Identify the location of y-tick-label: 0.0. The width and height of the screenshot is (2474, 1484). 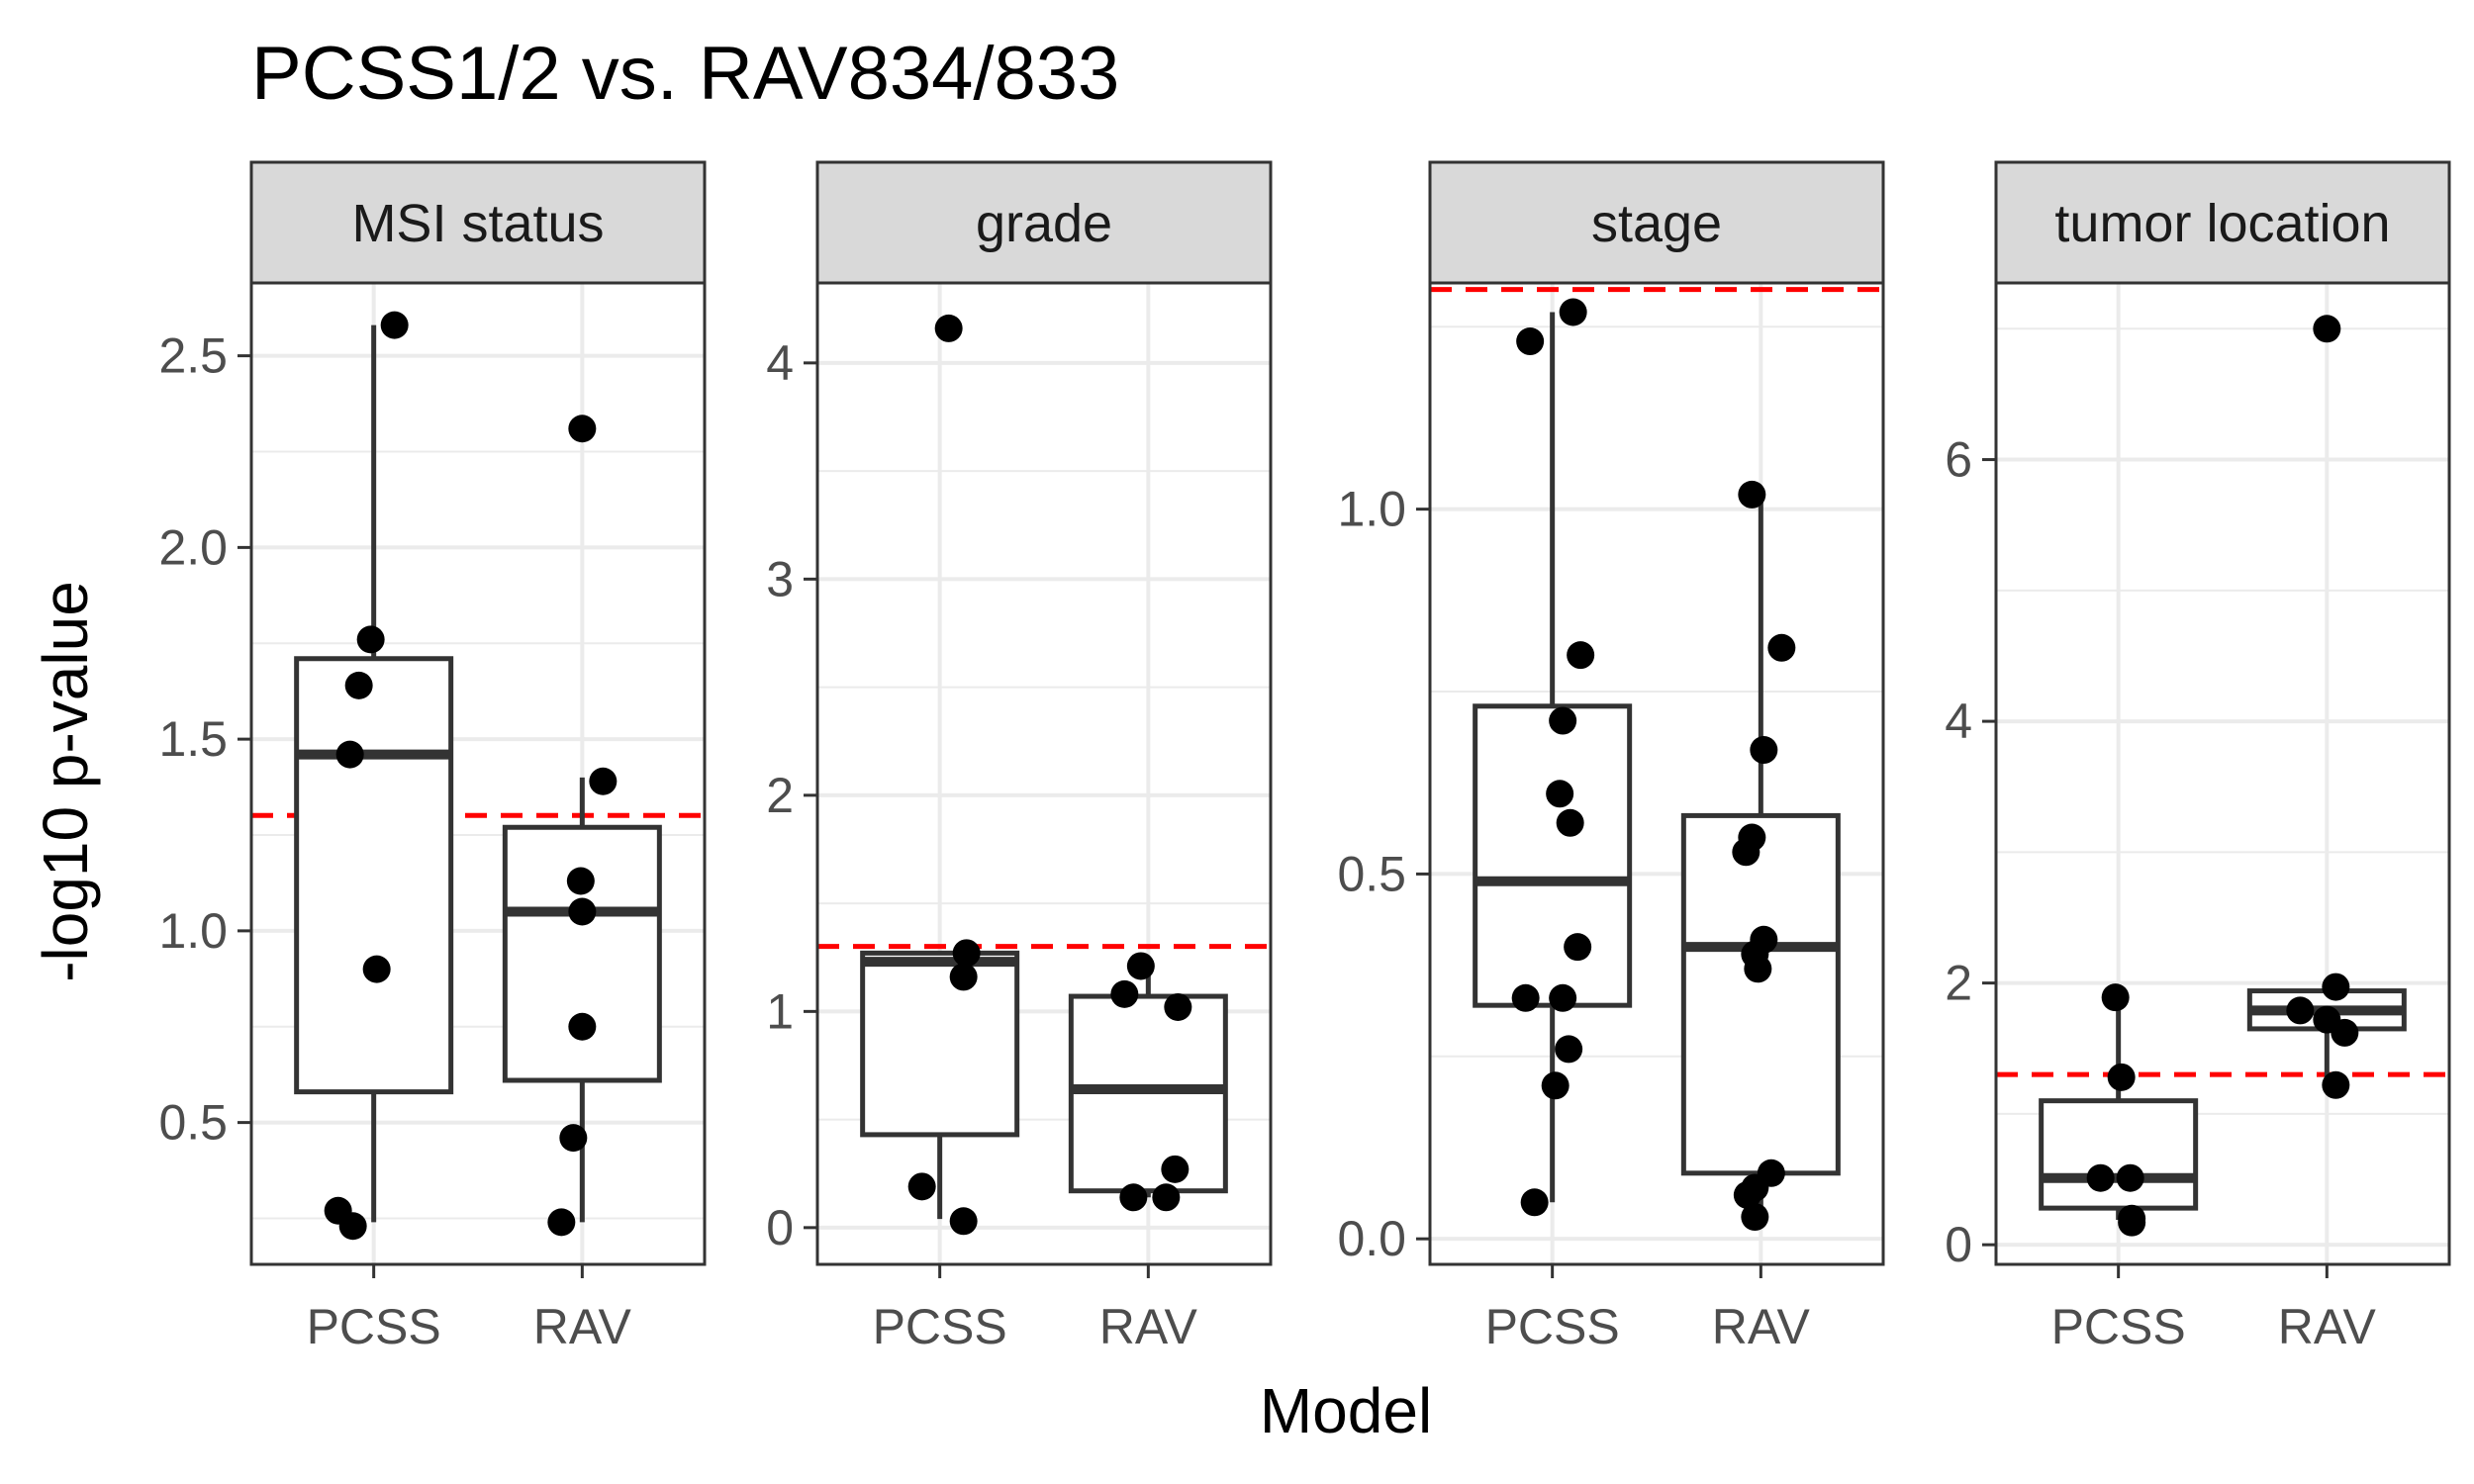
(1372, 1238).